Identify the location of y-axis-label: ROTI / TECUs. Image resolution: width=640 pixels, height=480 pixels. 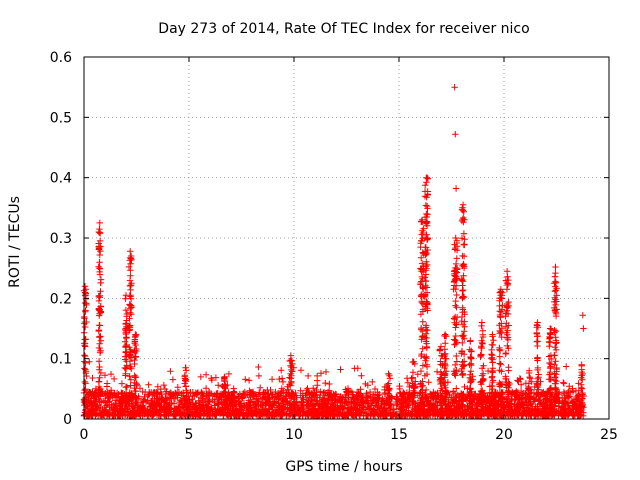
(15, 242).